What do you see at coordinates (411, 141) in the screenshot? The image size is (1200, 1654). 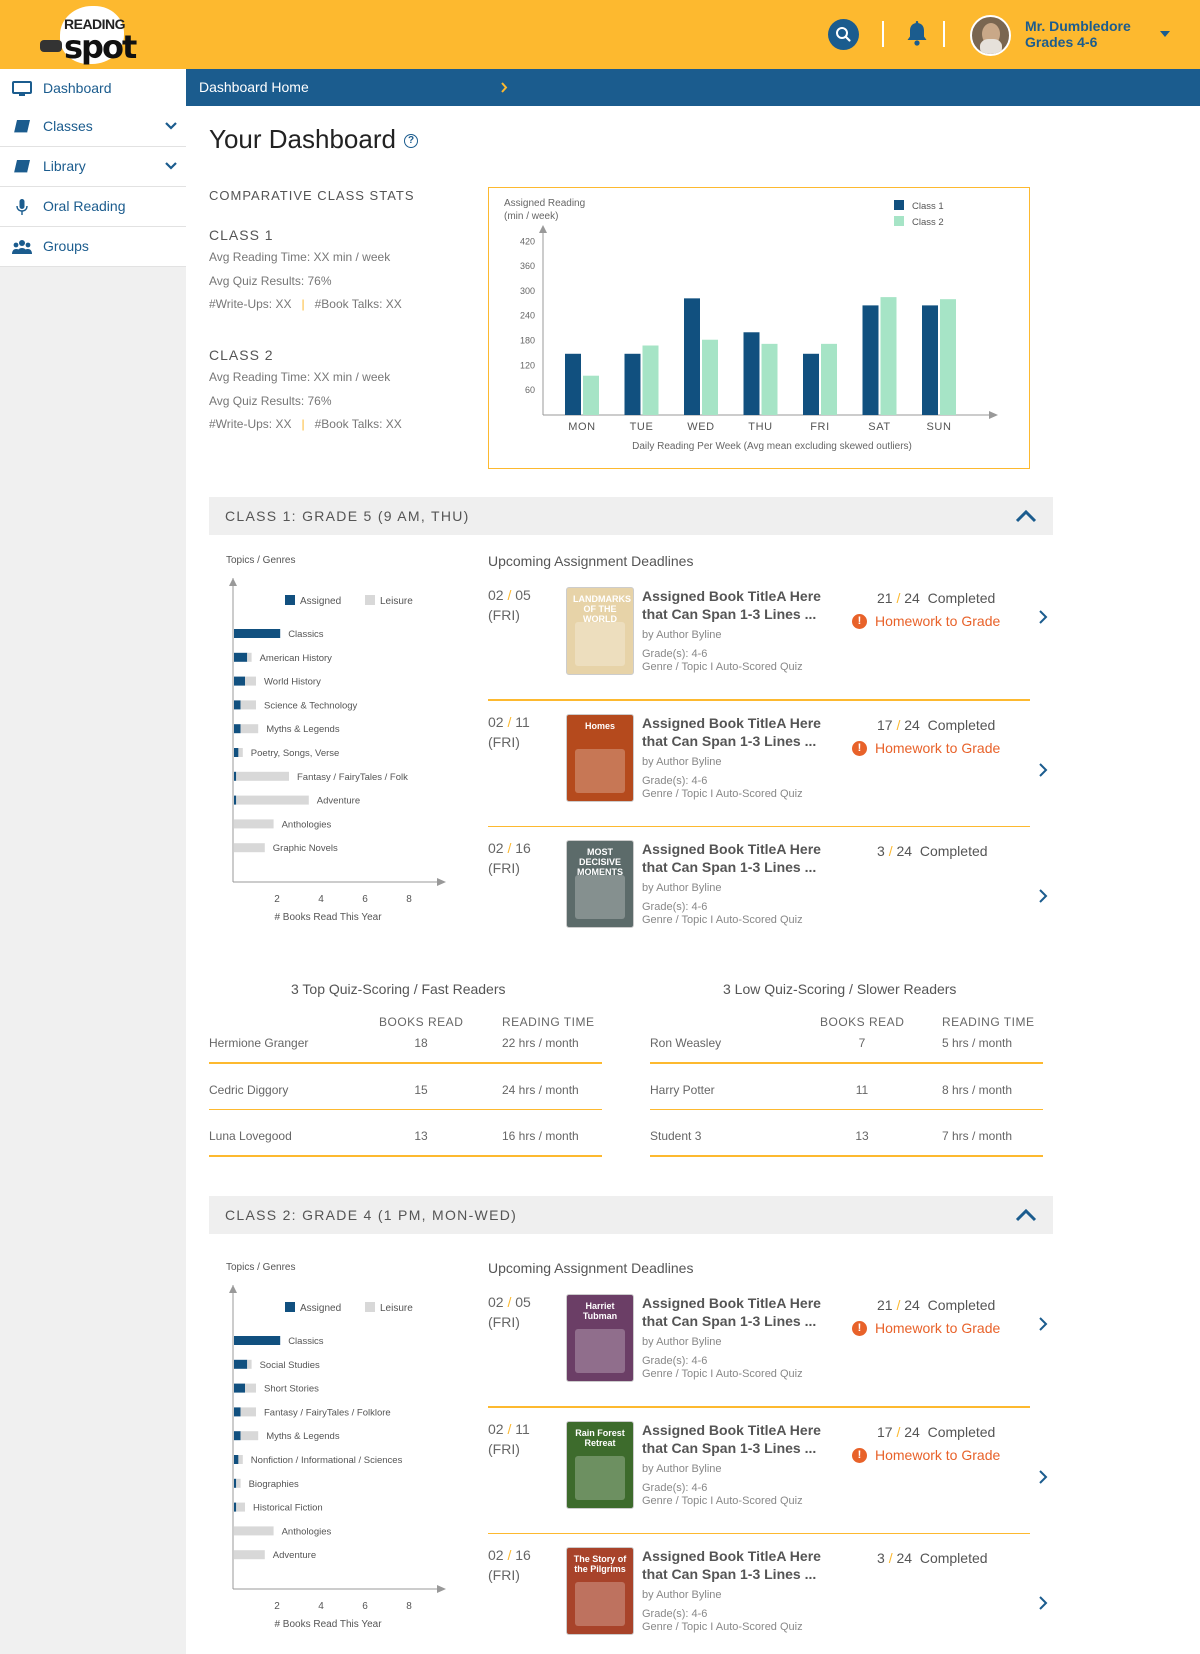 I see `help-icon: ?` at bounding box center [411, 141].